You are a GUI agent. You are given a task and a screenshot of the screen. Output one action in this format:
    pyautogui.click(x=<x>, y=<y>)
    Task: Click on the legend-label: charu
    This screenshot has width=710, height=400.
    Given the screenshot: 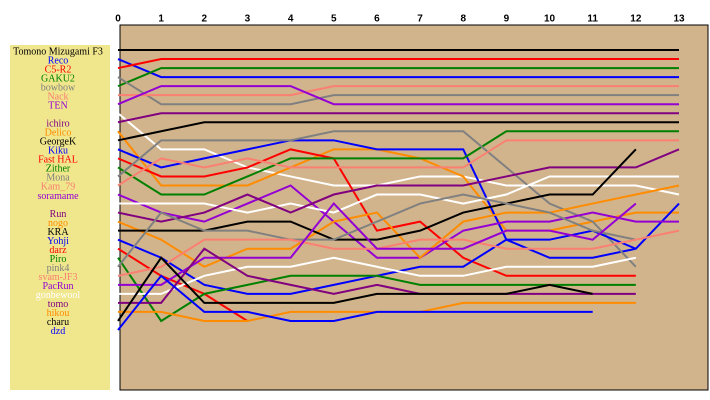 What is the action you would take?
    pyautogui.click(x=58, y=322)
    